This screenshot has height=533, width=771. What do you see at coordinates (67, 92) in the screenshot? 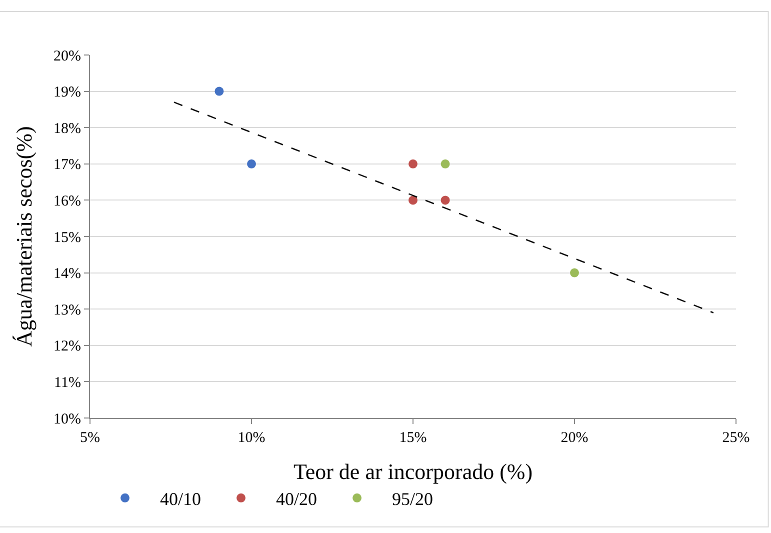
I see `y-tick-label: 19%` at bounding box center [67, 92].